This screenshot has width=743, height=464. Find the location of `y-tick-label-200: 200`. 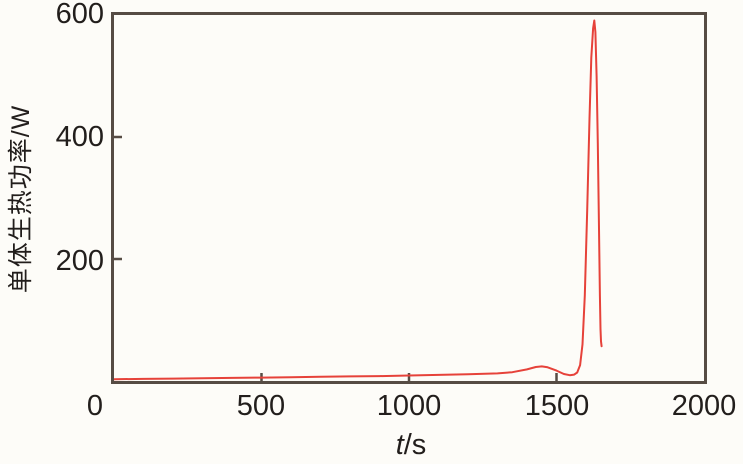

y-tick-label-200: 200 is located at coordinates (79, 261).